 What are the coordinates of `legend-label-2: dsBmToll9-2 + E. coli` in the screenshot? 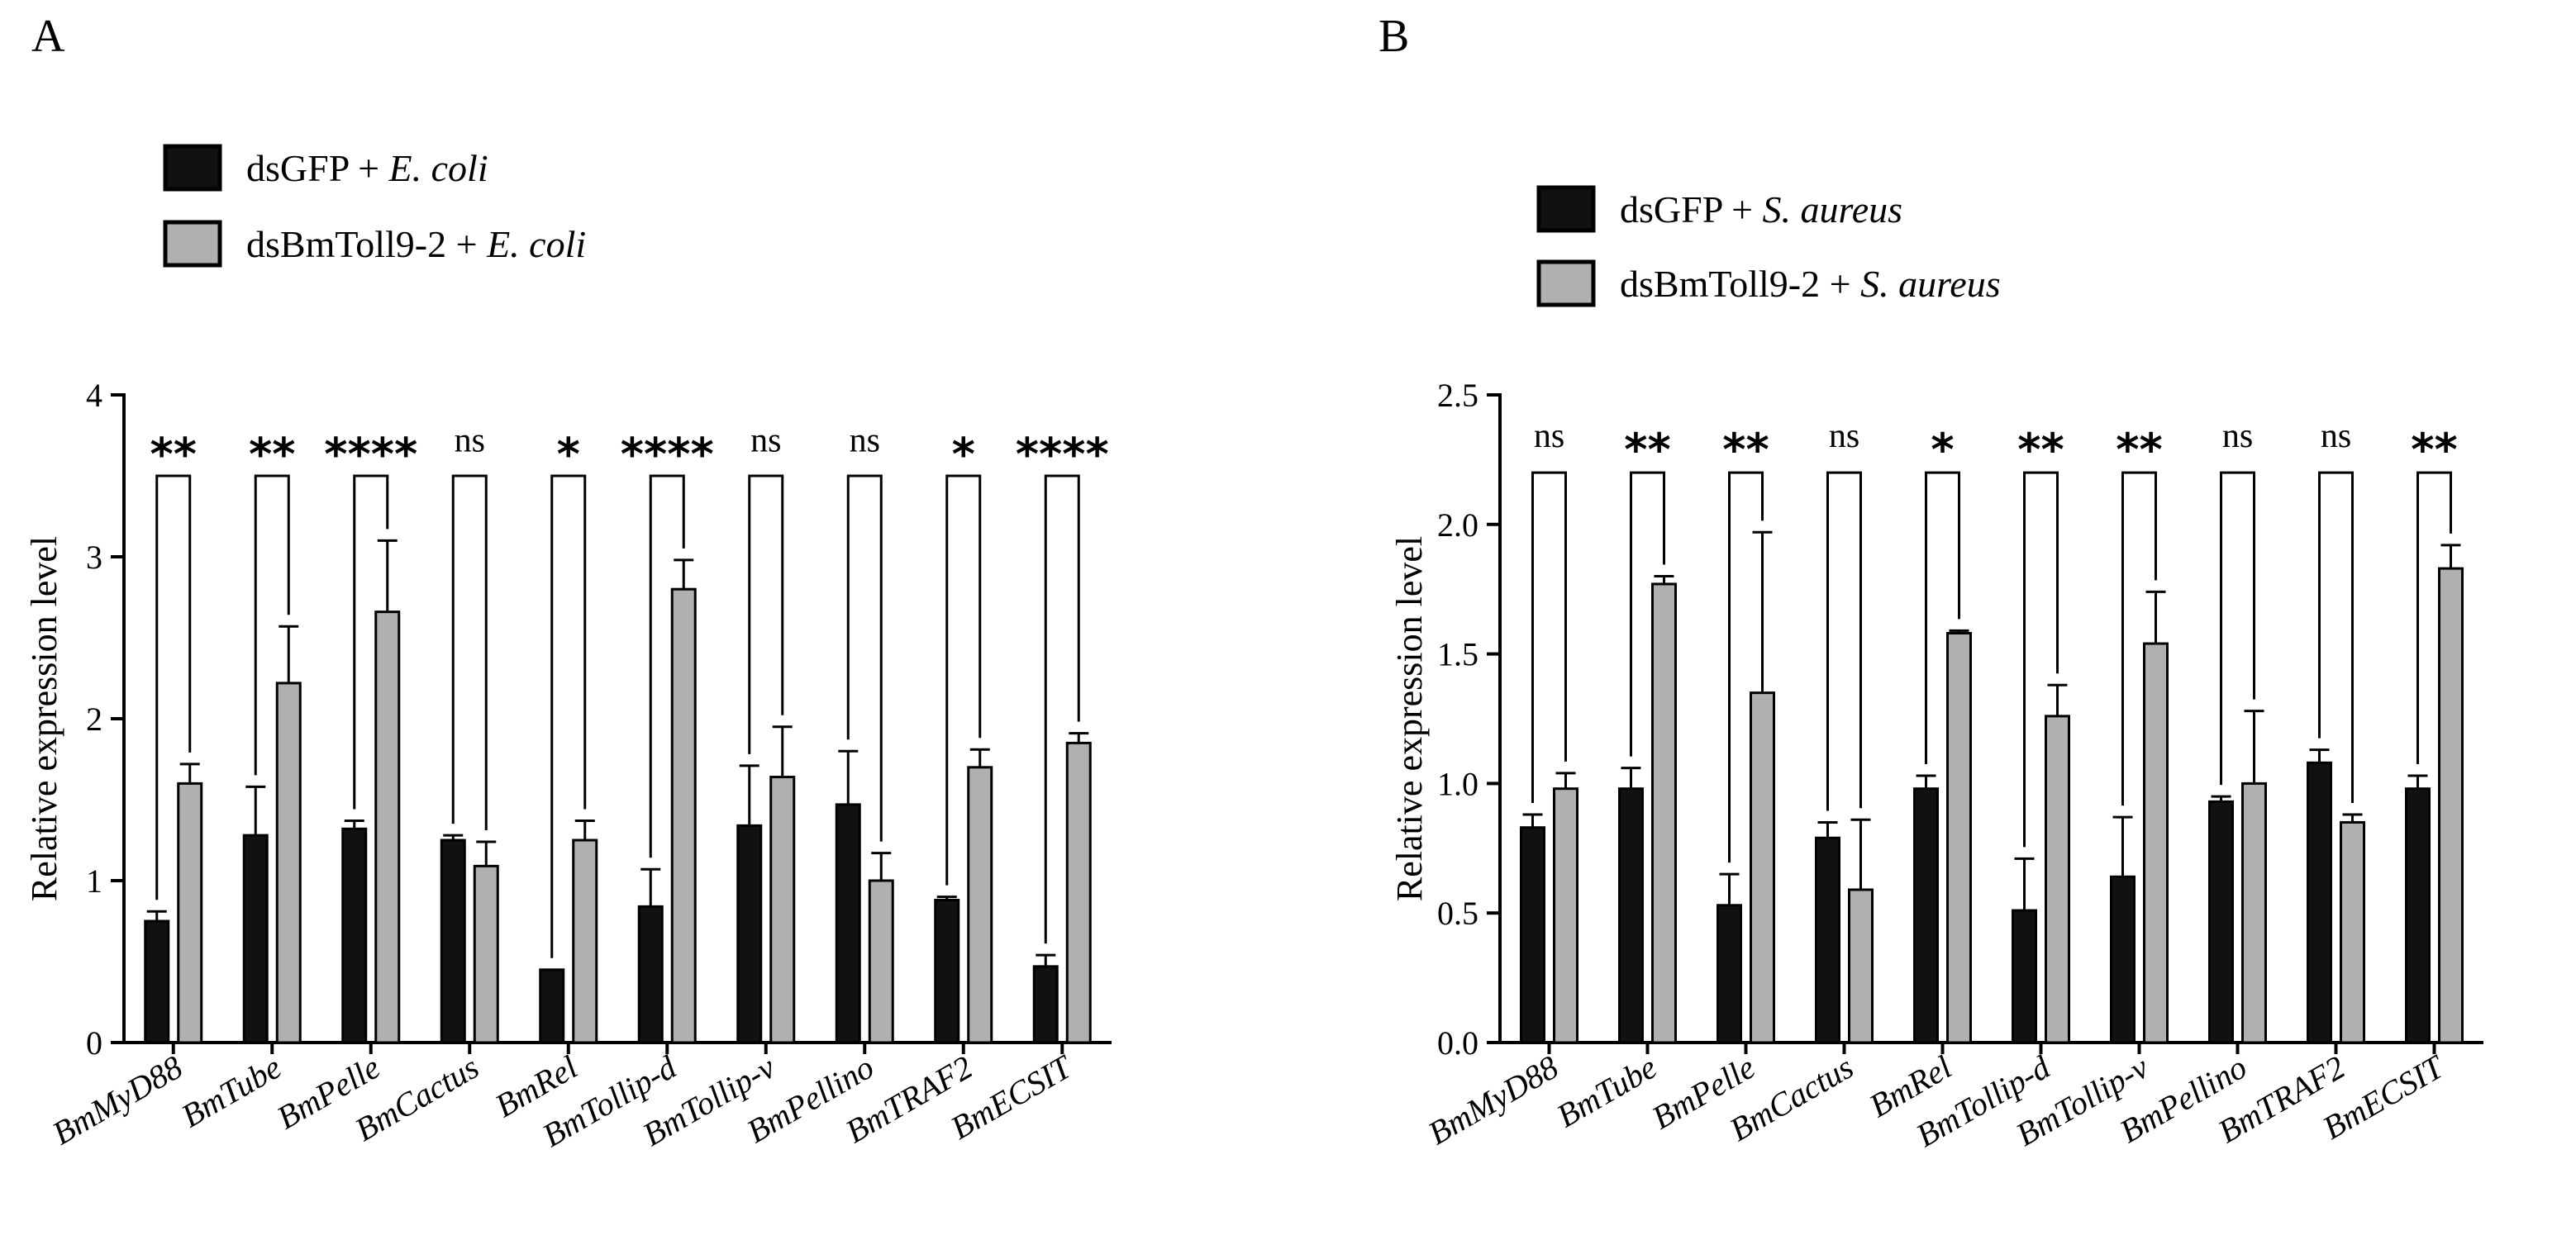 It's located at (416, 244).